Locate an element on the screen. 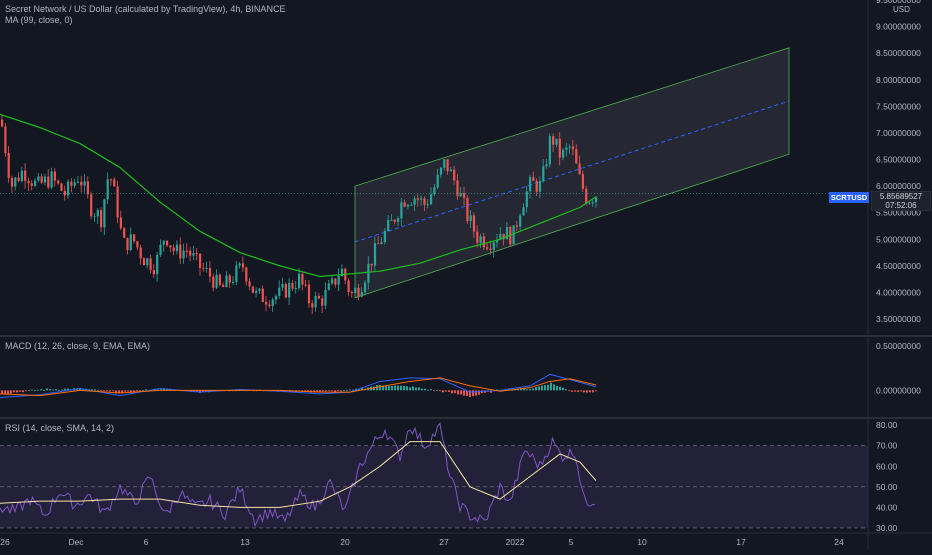 This screenshot has height=555, width=932. macd-tick-label: 0.50000000 is located at coordinates (898, 346).